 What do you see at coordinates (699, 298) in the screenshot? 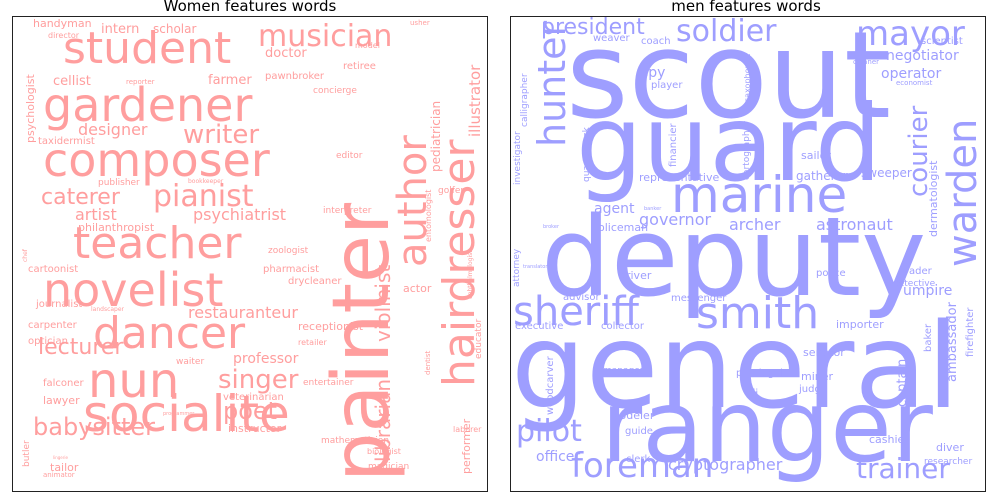
I see `men-word-messenger: messenger` at bounding box center [699, 298].